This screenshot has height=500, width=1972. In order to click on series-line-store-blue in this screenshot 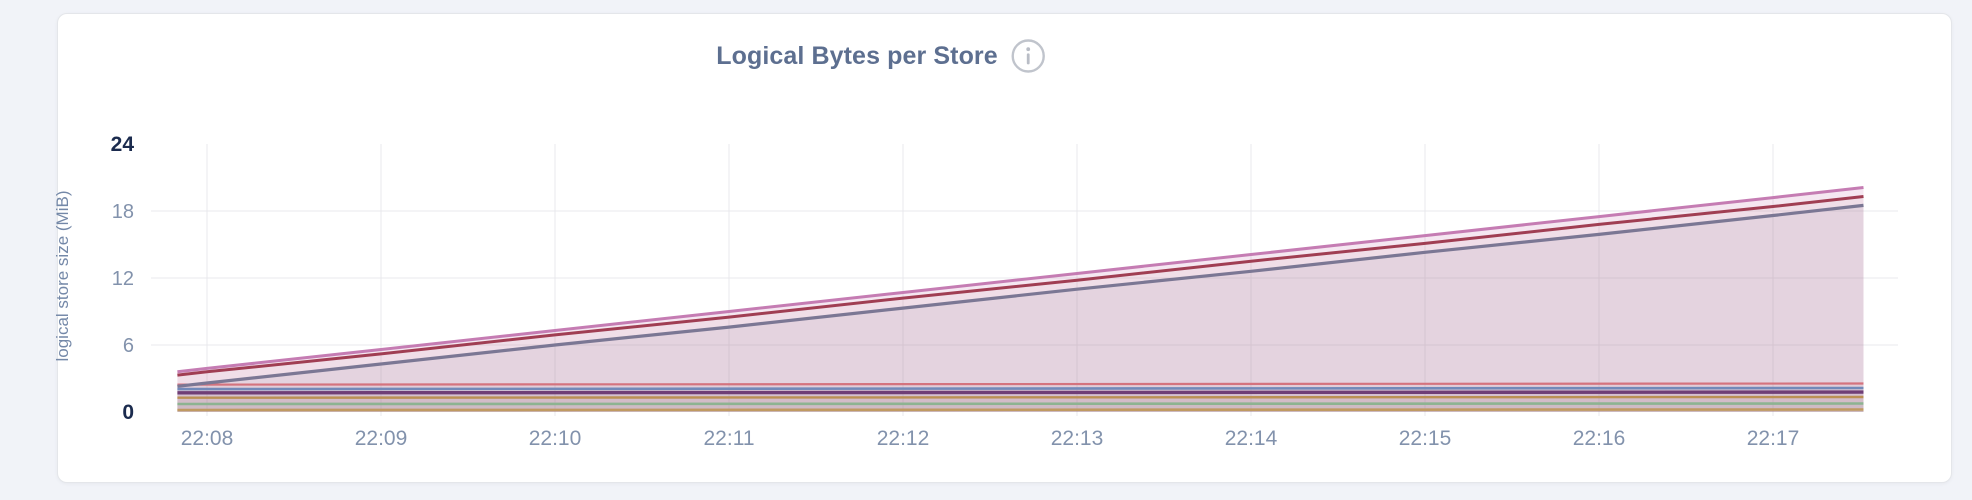, I will do `click(1020, 388)`.